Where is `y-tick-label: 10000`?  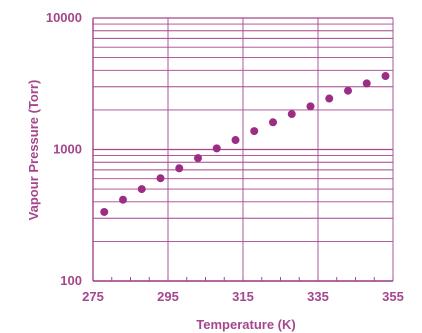
y-tick-label: 10000 is located at coordinates (64, 17).